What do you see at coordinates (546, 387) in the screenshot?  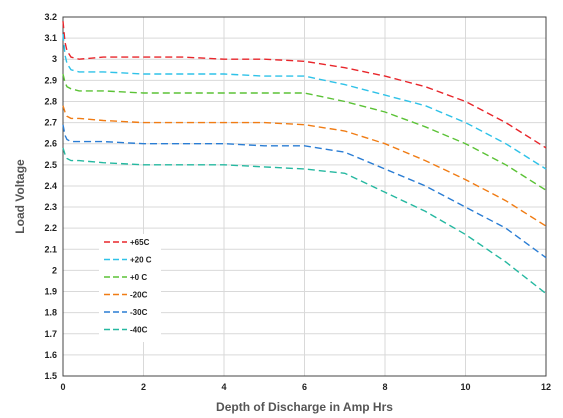 I see `x-tick-label: 12` at bounding box center [546, 387].